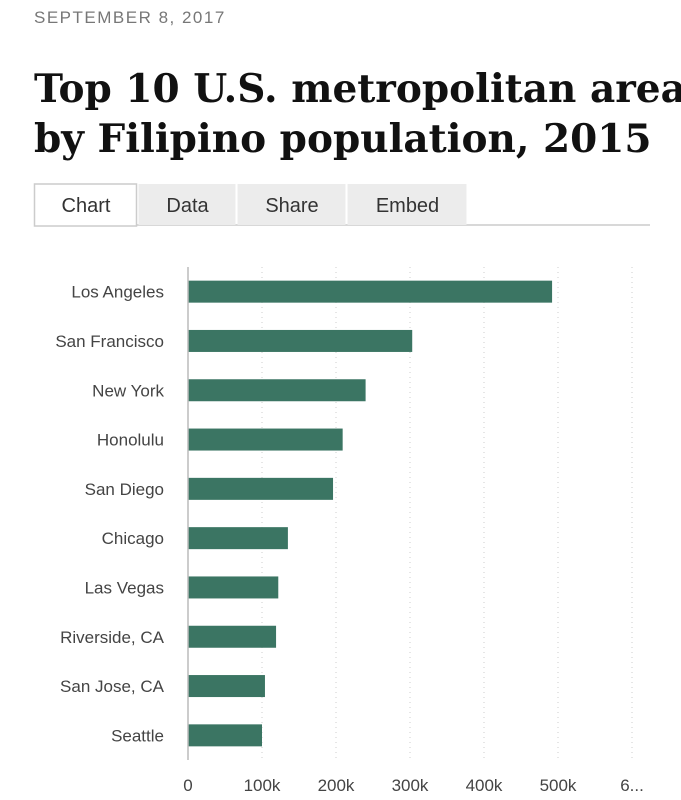 The height and width of the screenshot is (800, 681). Describe the element at coordinates (558, 785) in the screenshot. I see `x-tick-label: 500k` at that location.